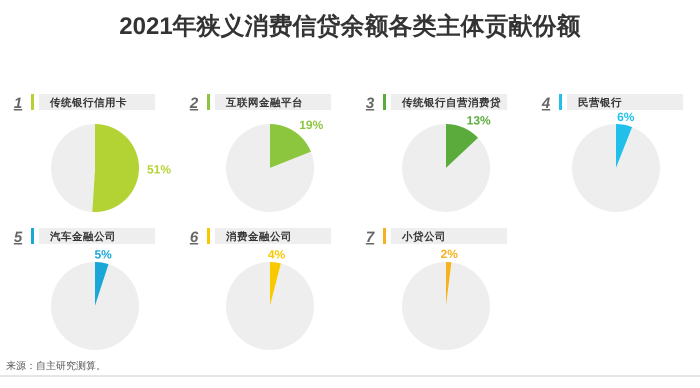 The image size is (700, 388). What do you see at coordinates (193, 103) in the screenshot?
I see `text: 2` at bounding box center [193, 103].